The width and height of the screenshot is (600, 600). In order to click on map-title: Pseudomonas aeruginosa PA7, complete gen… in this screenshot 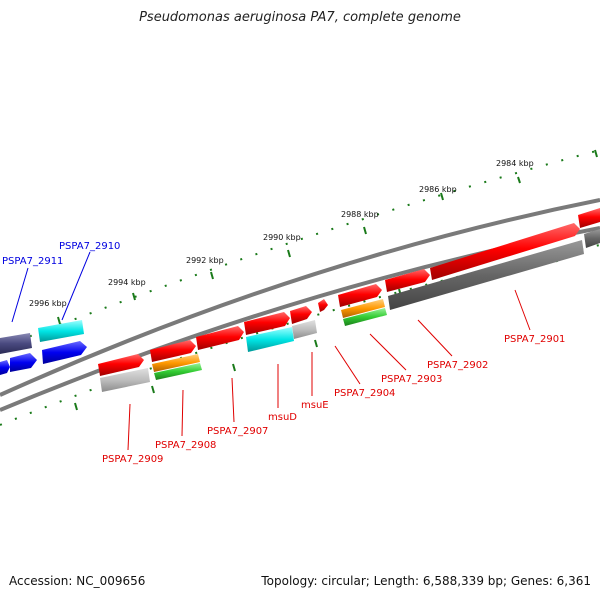, I will do `click(300, 17)`.